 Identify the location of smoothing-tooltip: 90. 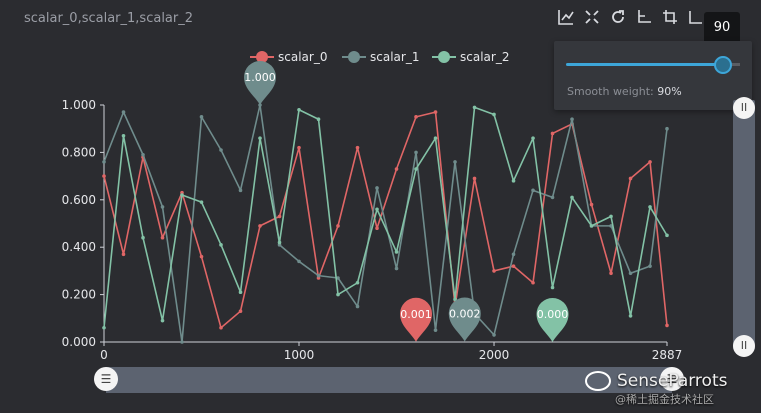
(722, 31).